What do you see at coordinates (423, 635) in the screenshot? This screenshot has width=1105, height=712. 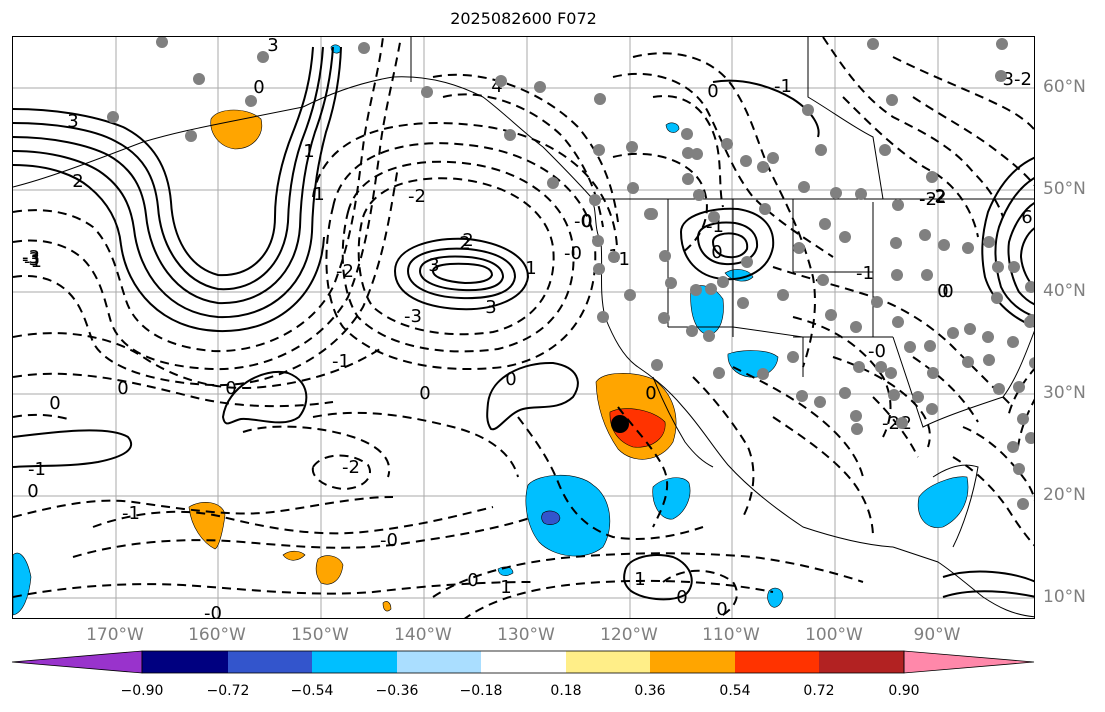 I see `lon-label: 140°W` at bounding box center [423, 635].